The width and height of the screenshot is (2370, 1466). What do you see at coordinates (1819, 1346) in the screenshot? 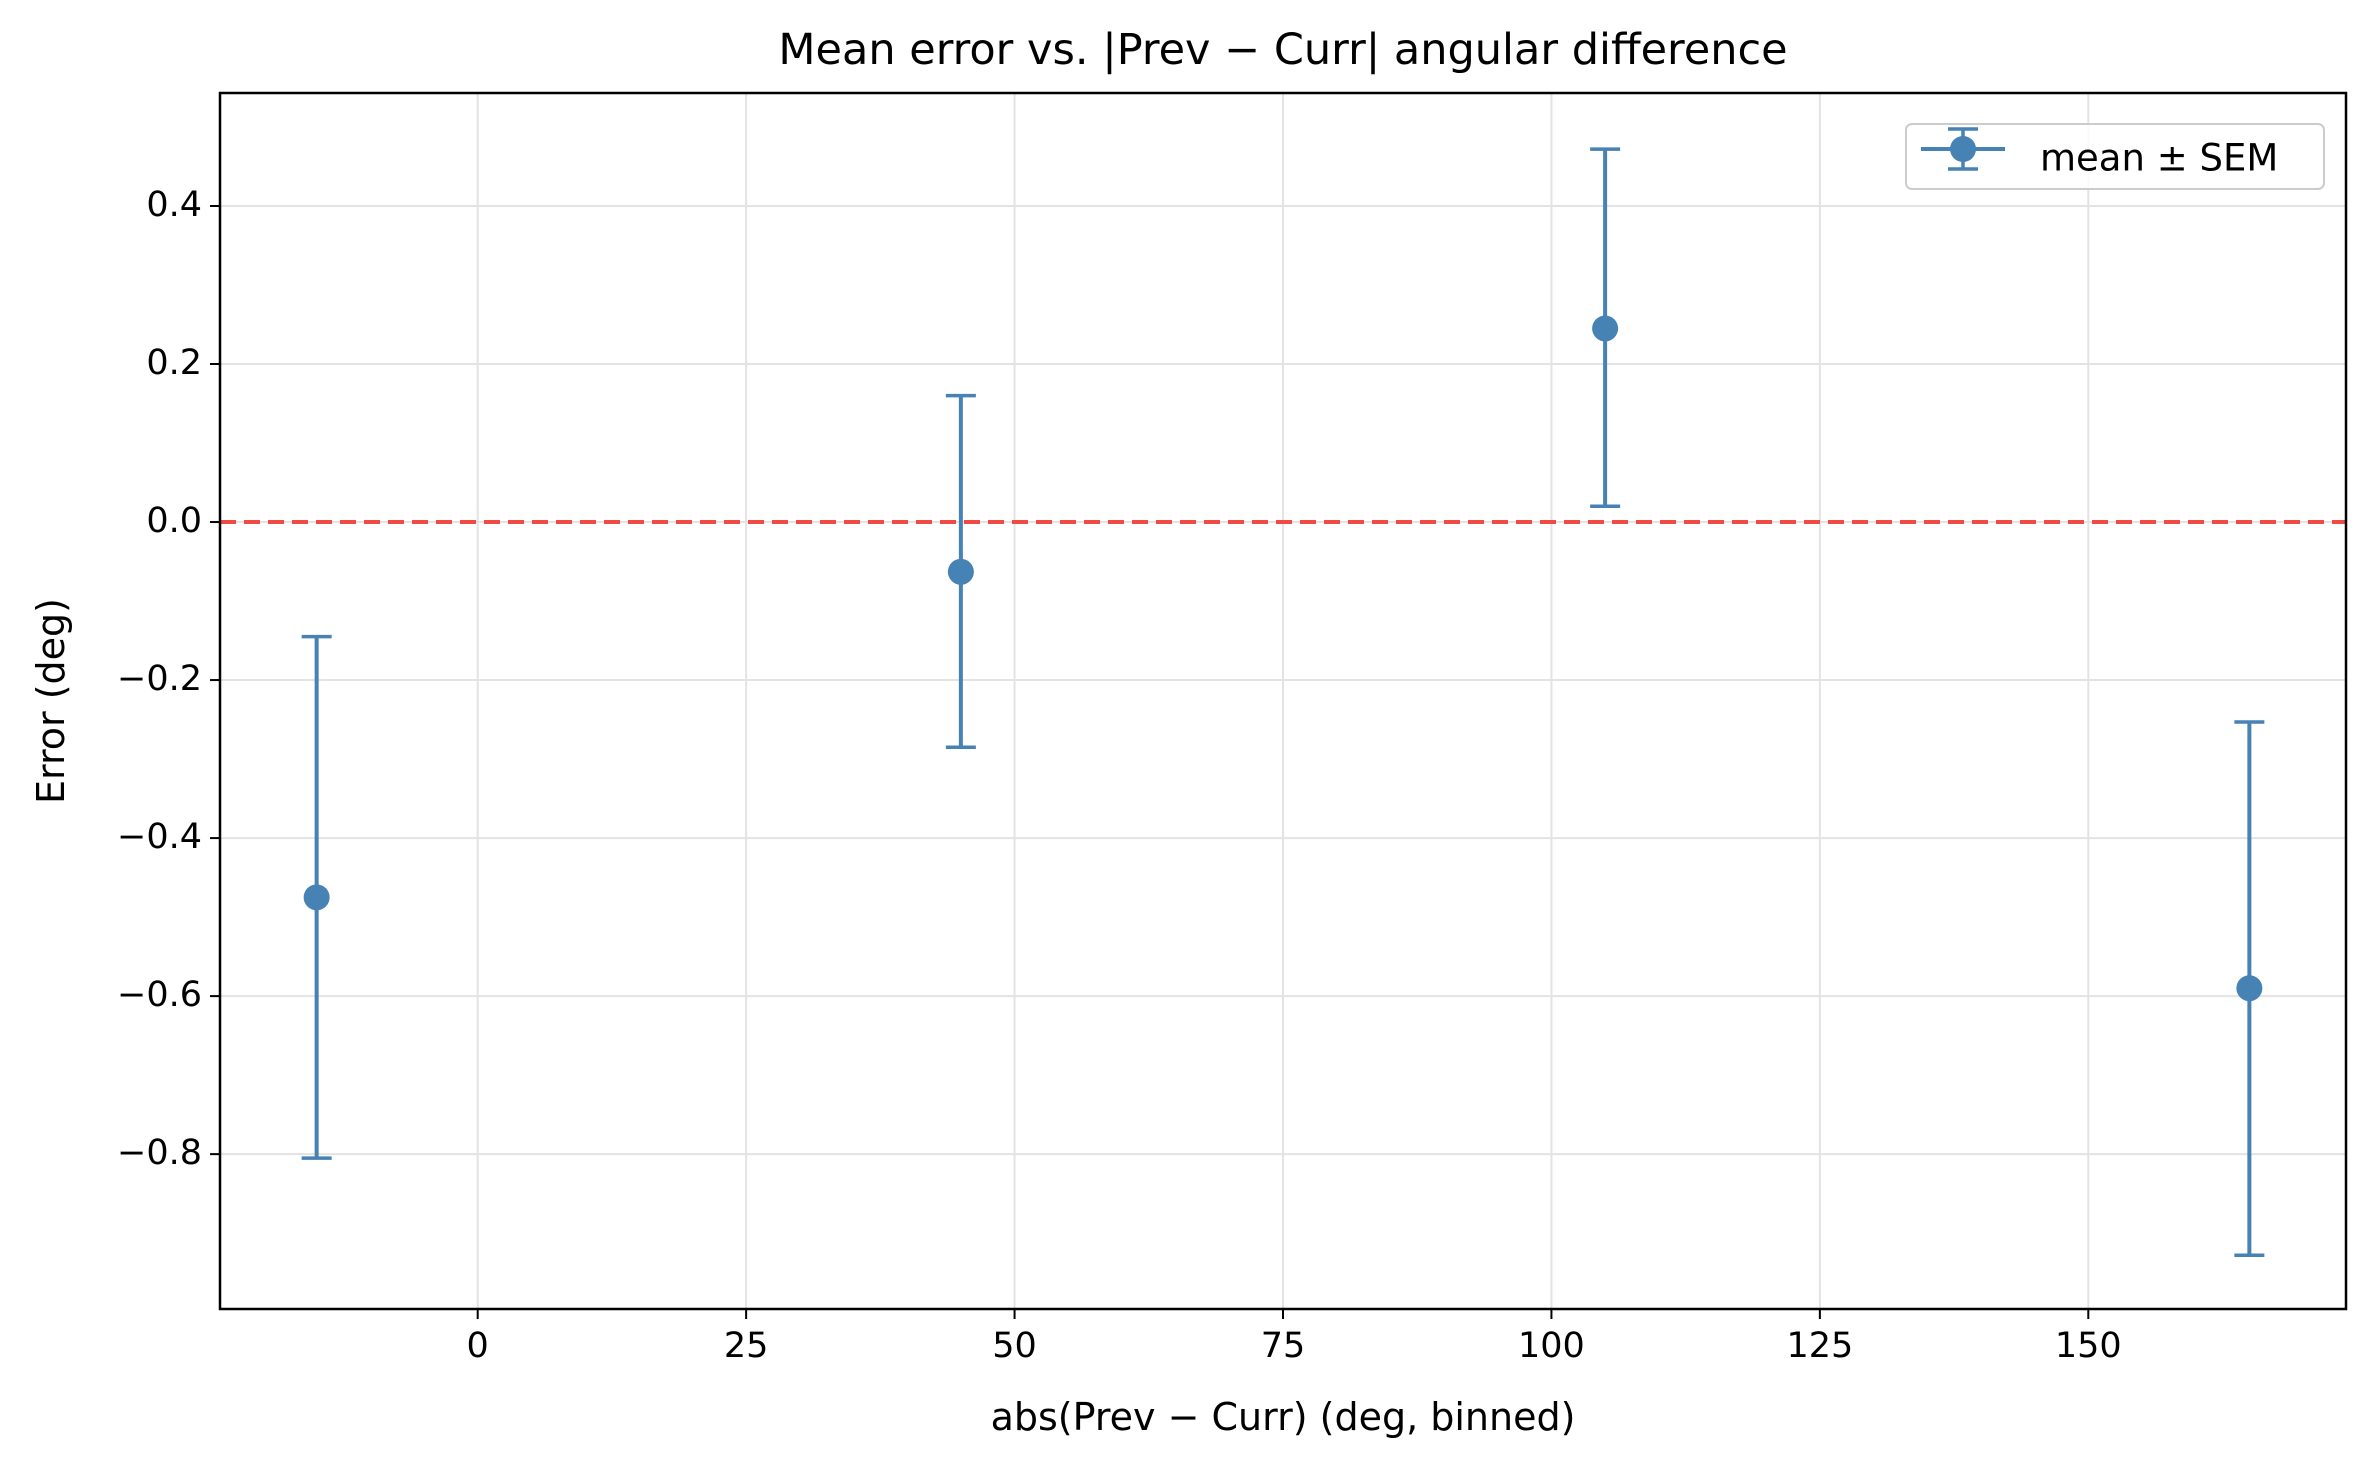
I see `x-tick-label: 125` at bounding box center [1819, 1346].